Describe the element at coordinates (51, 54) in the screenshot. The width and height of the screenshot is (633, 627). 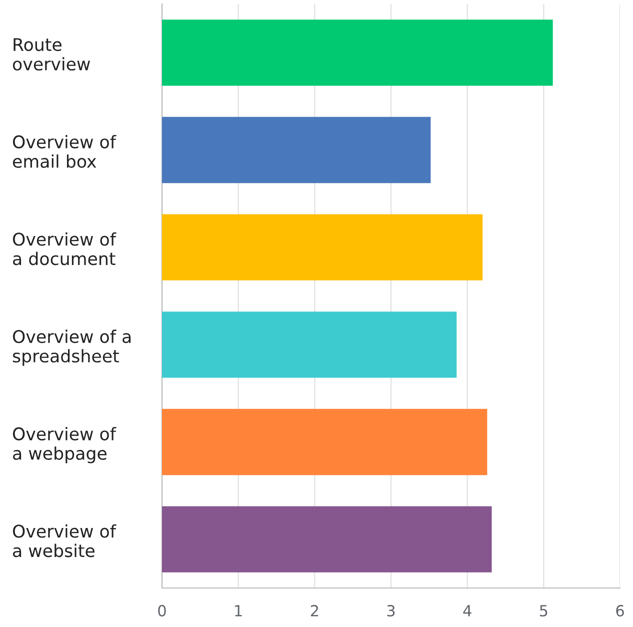
I see `y-tick-label: Route overview` at that location.